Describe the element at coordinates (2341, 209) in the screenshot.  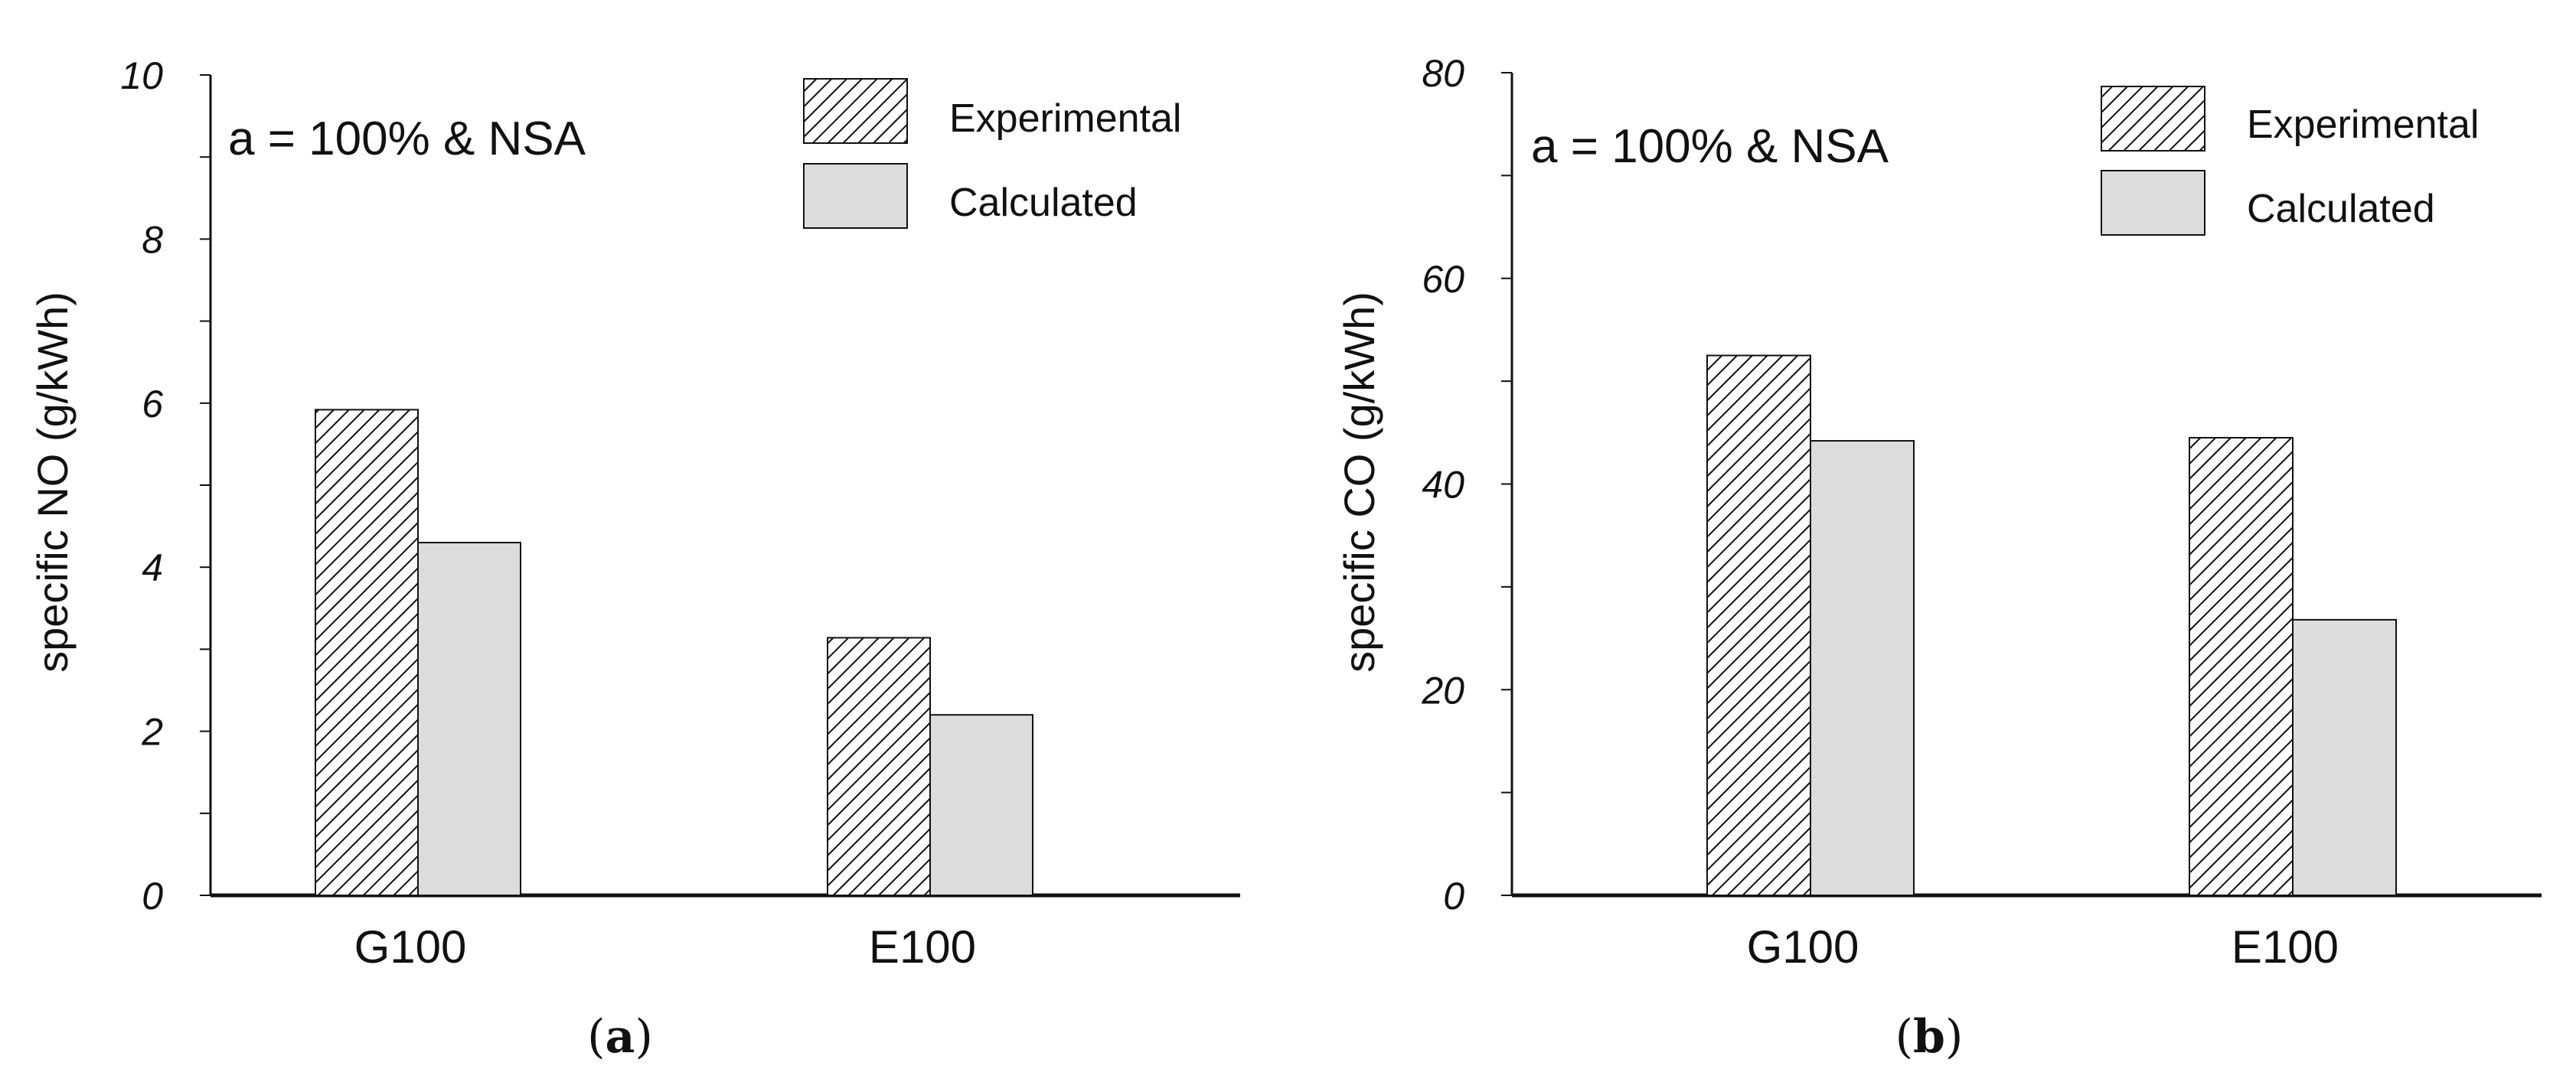
I see `legend-label-calculated-b: Calculated` at that location.